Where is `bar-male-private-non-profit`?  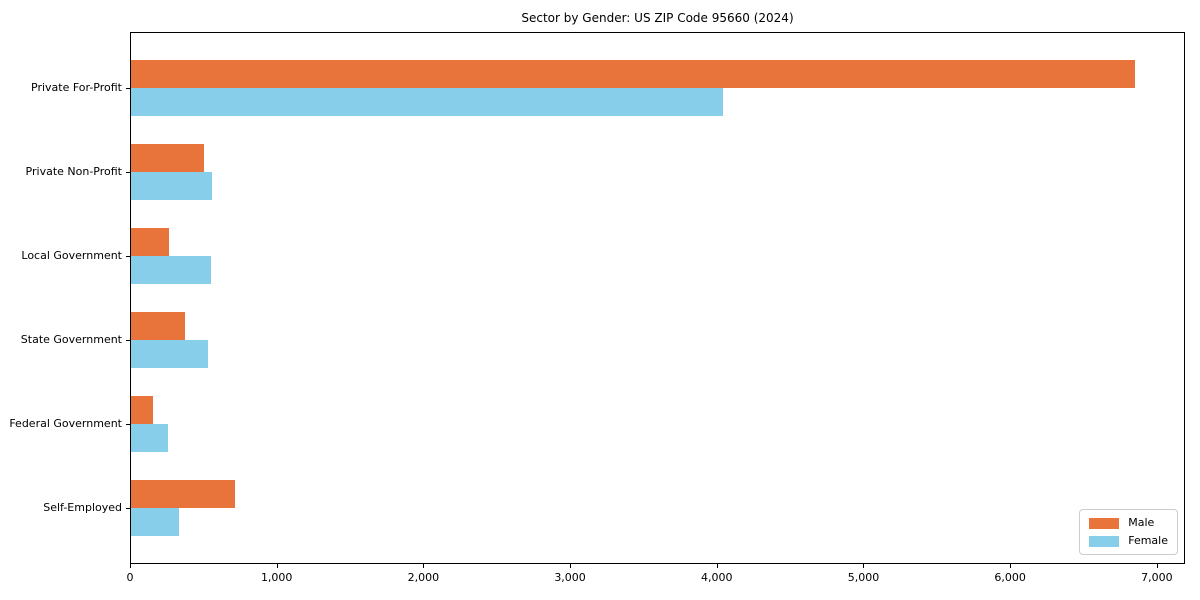
bar-male-private-non-profit is located at coordinates (167, 158).